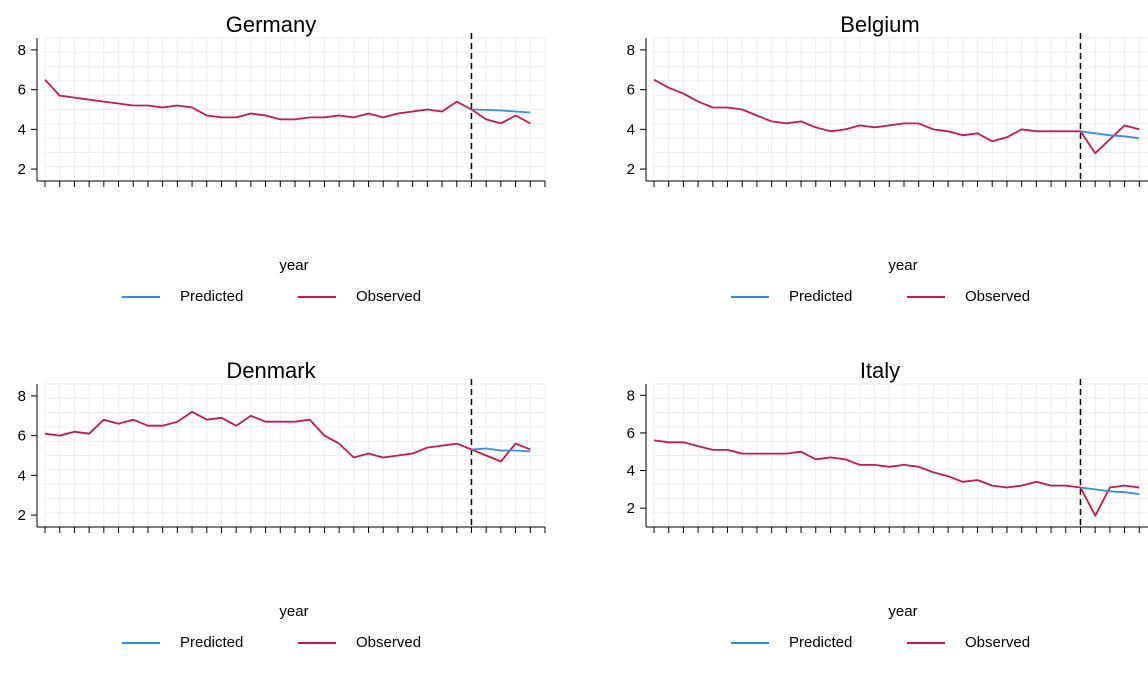  What do you see at coordinates (880, 24) in the screenshot?
I see `chart-title: Belgium` at bounding box center [880, 24].